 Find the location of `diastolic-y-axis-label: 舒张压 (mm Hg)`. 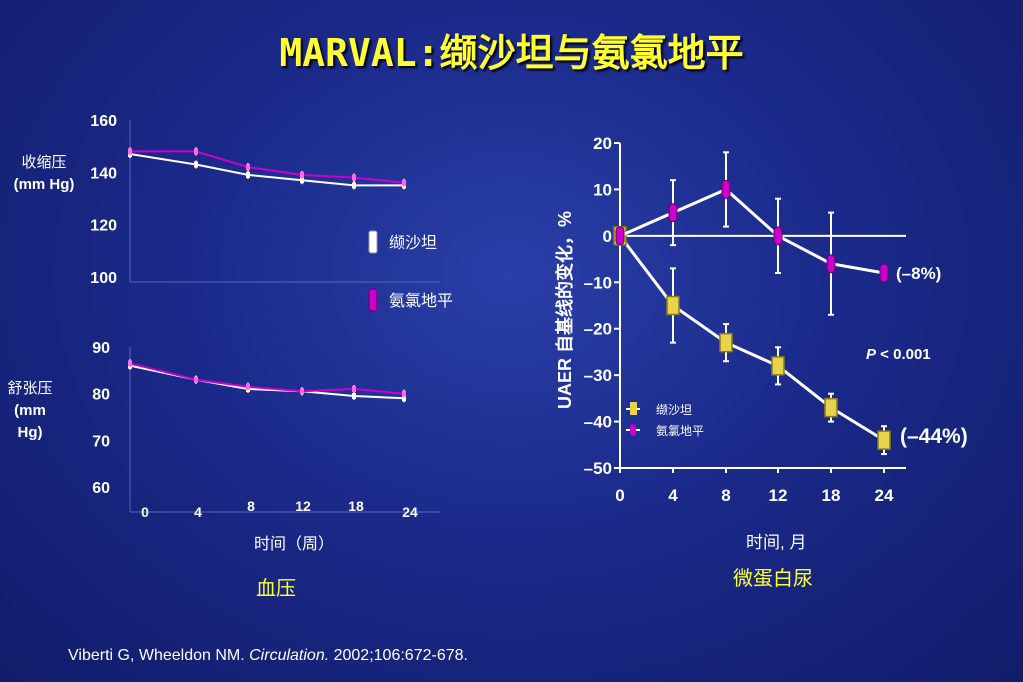

diastolic-y-axis-label: 舒张压 (mm Hg) is located at coordinates (30, 411).